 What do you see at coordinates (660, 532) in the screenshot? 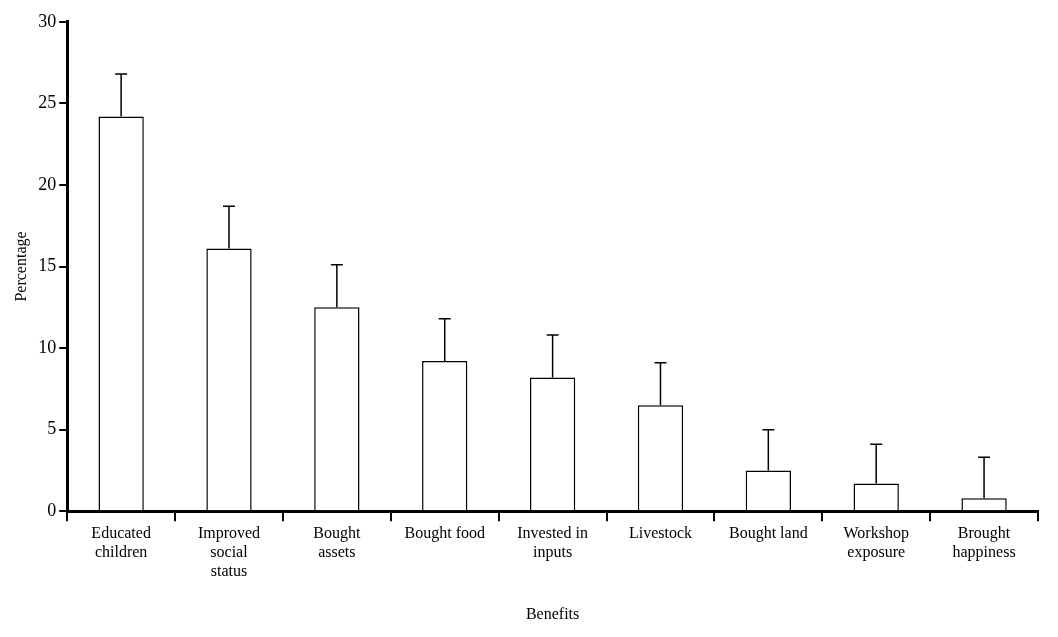
I see `x-tick-label: Livestock` at bounding box center [660, 532].